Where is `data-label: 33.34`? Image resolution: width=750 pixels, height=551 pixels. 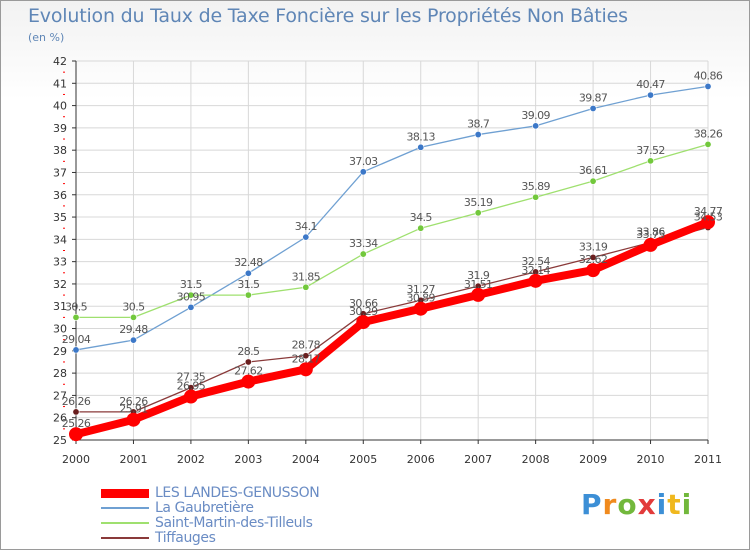
data-label: 33.34 is located at coordinates (363, 243).